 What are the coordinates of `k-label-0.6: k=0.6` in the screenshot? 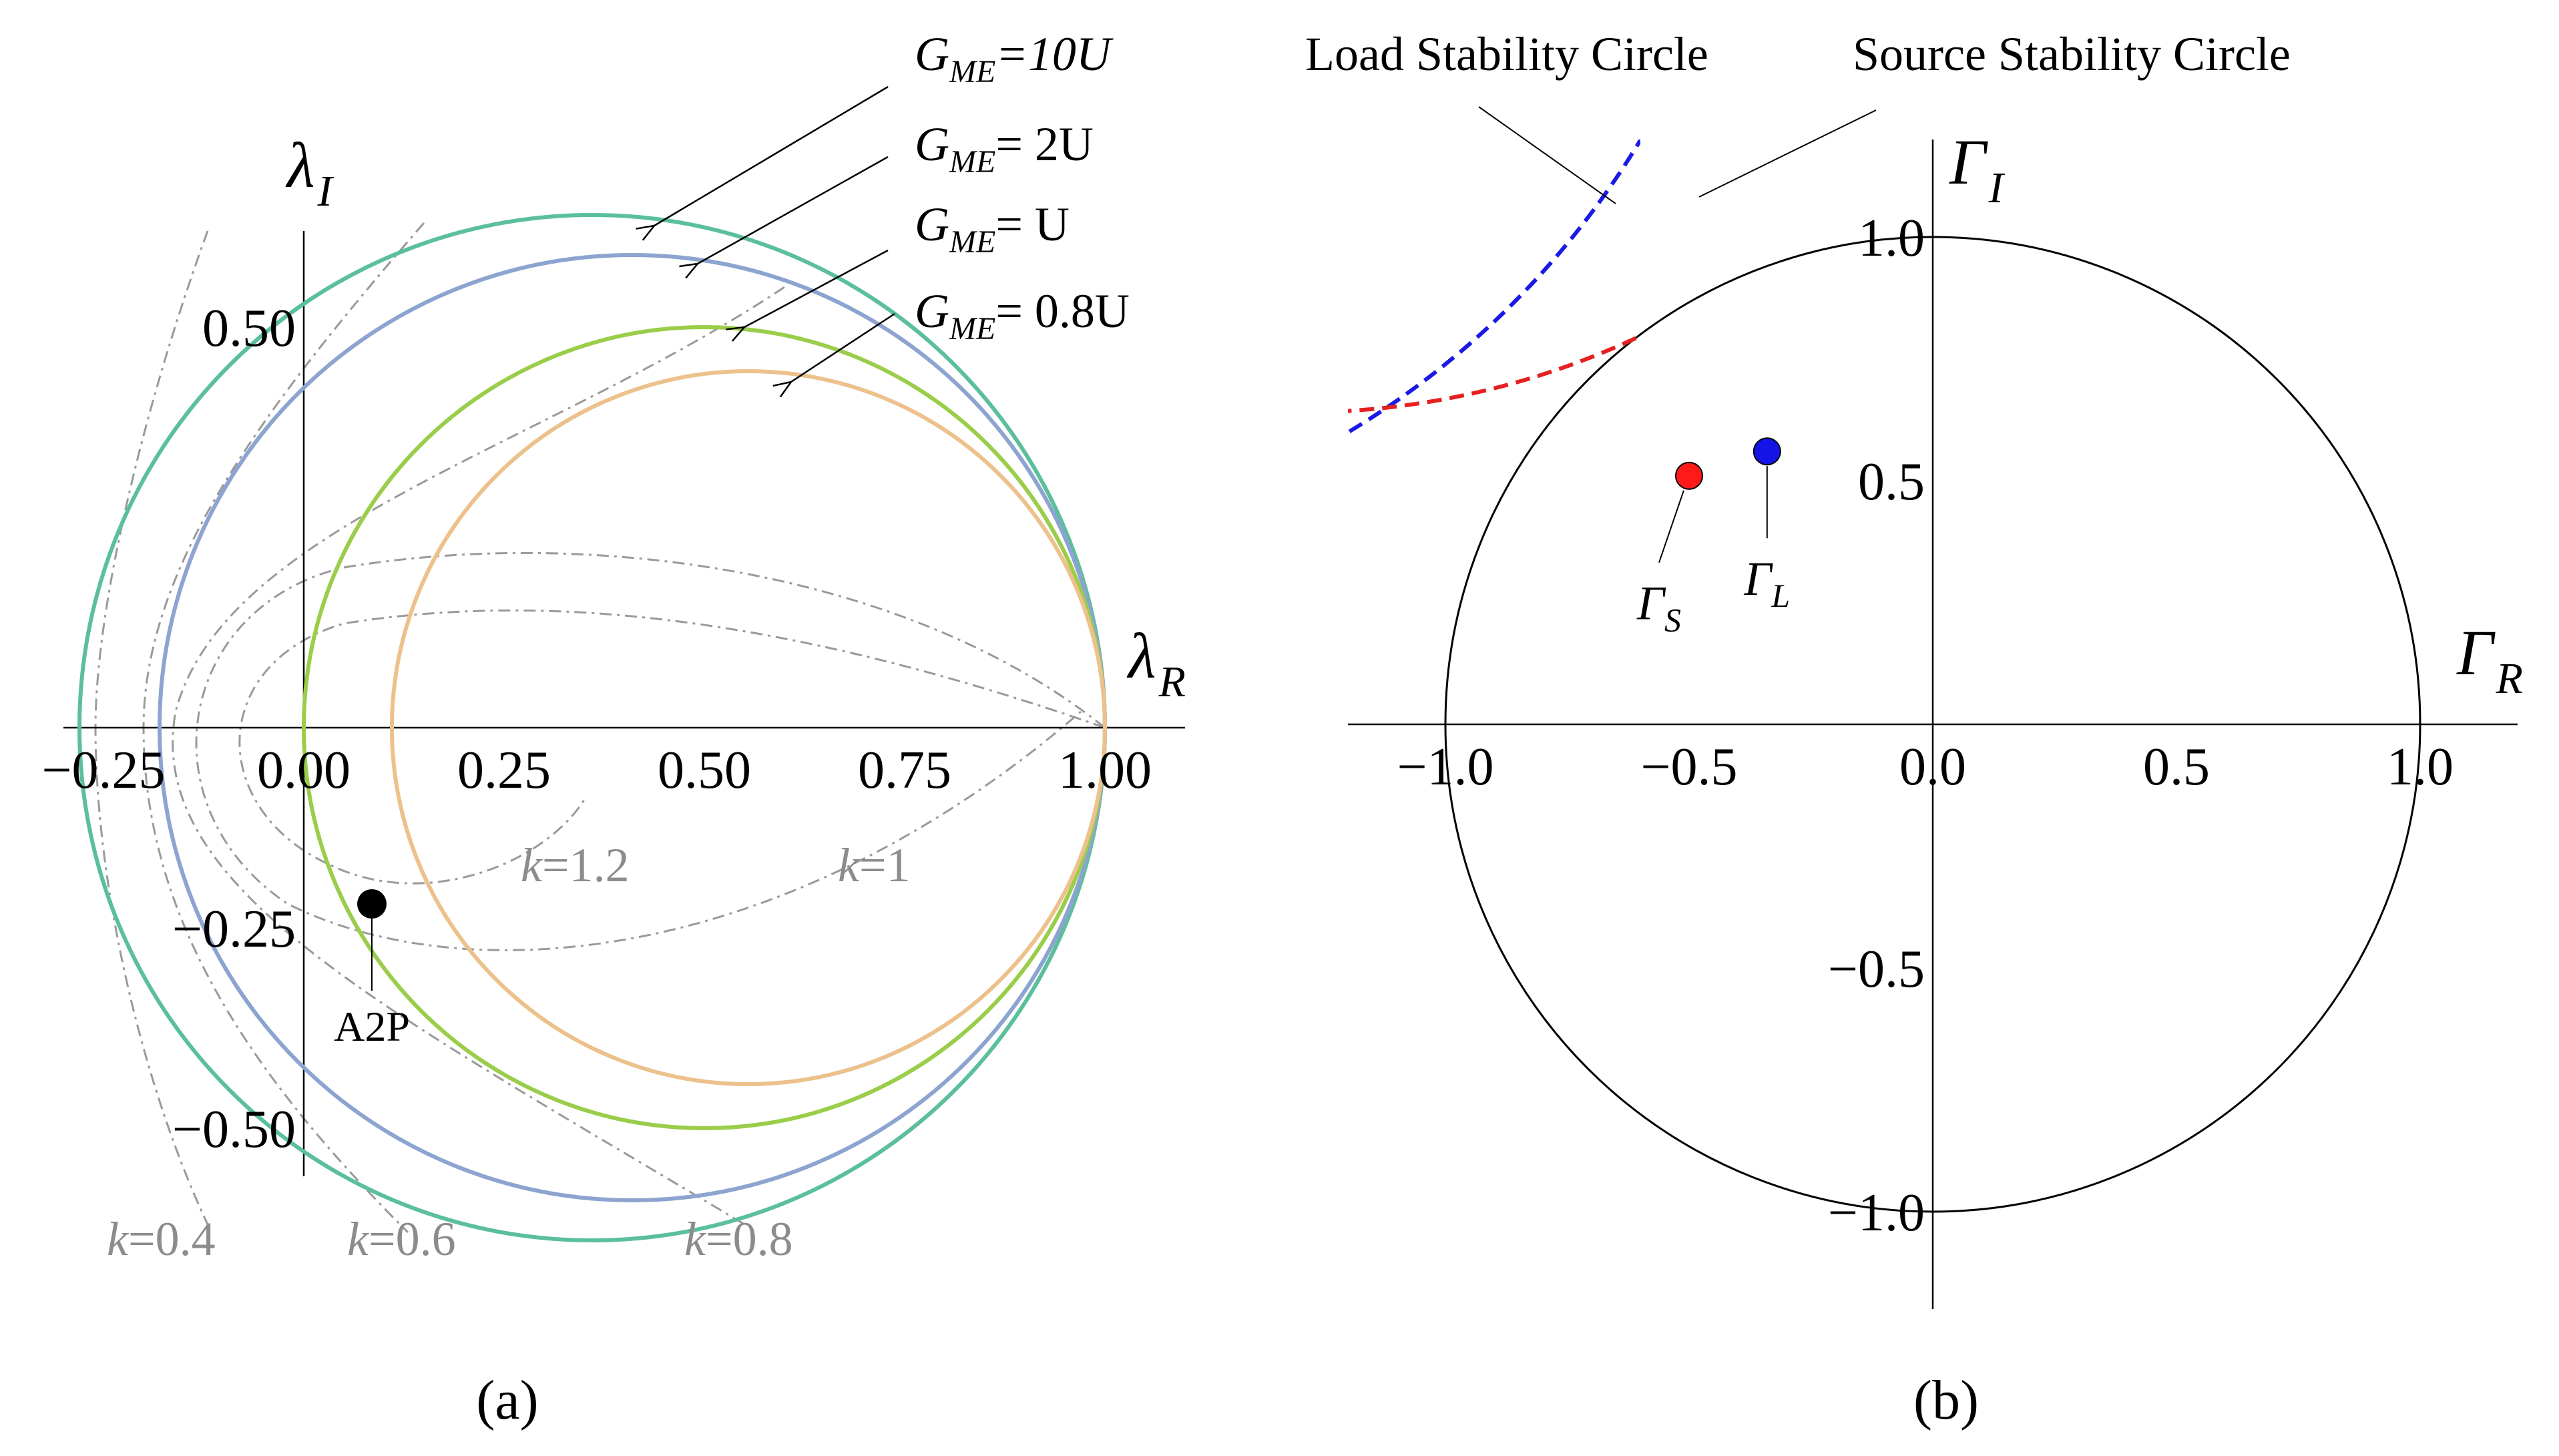 It's located at (402, 1239).